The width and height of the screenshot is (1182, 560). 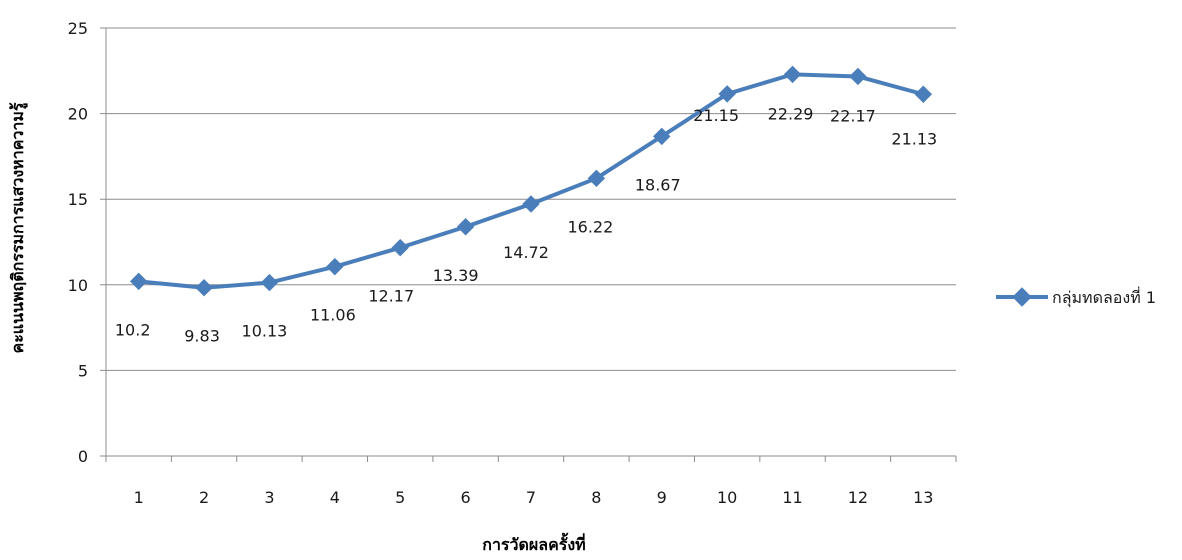 I want to click on data-label-13: 21.13, so click(x=914, y=138).